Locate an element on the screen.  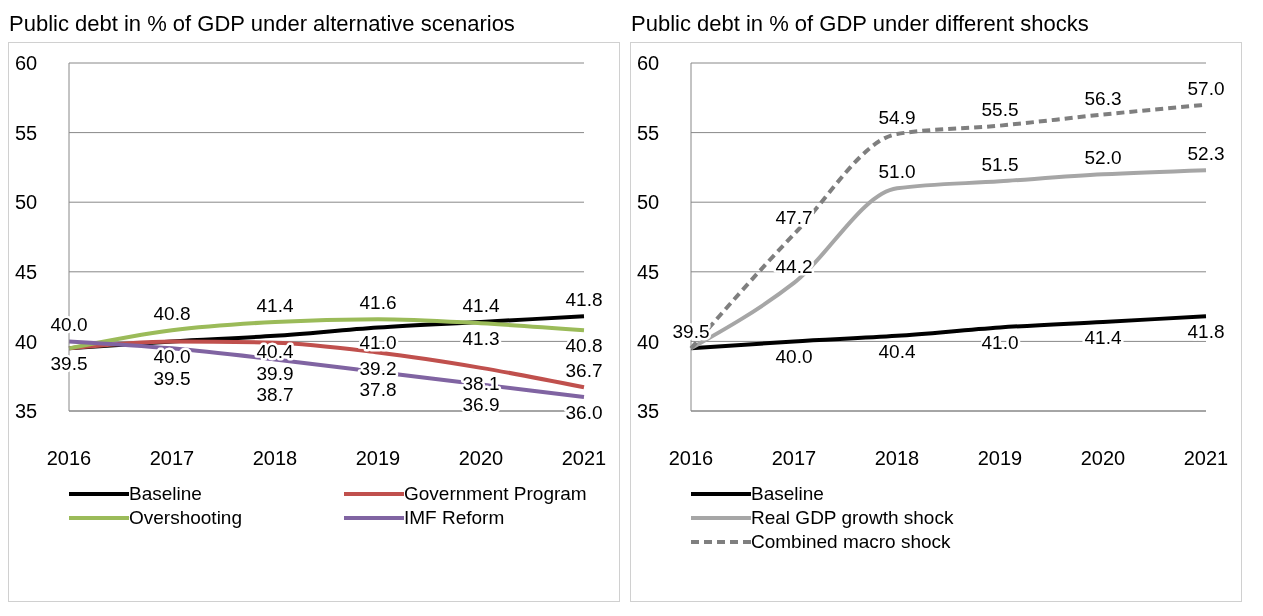
data-label: 56.3 is located at coordinates (1103, 98).